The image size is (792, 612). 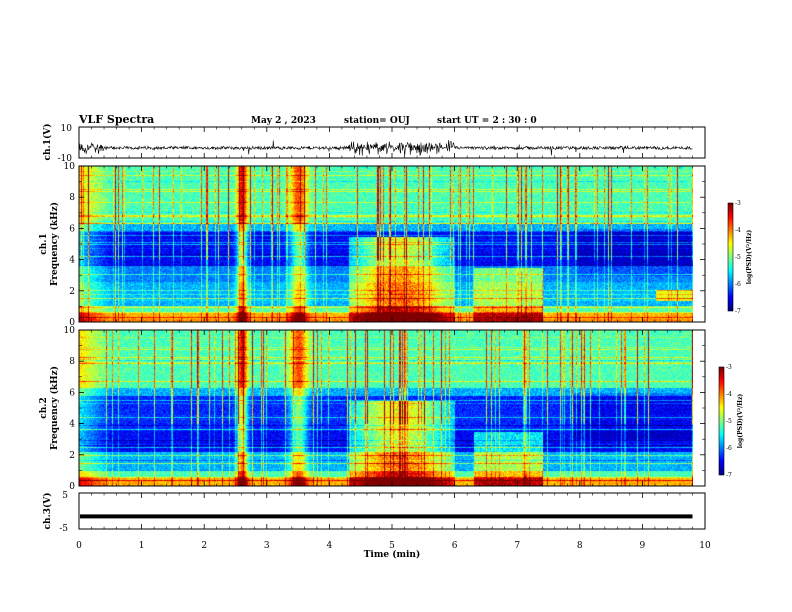 I want to click on ch3-waveform-xticks, so click(x=392, y=511).